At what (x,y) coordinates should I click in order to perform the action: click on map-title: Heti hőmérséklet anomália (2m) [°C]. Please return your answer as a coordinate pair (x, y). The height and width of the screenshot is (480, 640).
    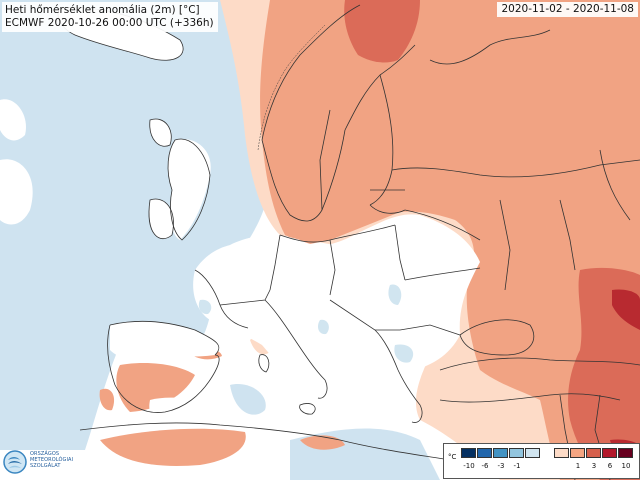
    Looking at the image, I should click on (102, 10).